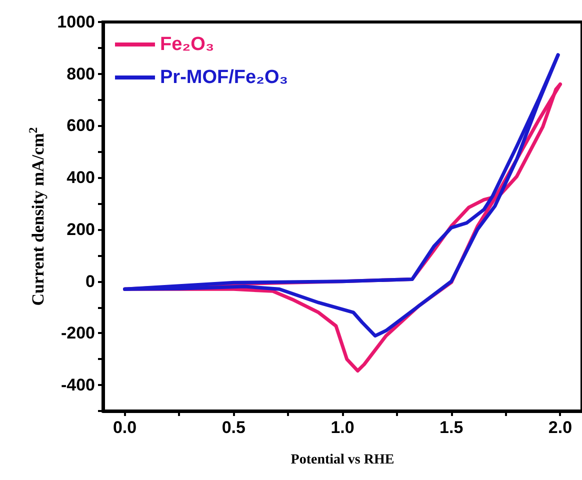  What do you see at coordinates (37, 216) in the screenshot?
I see `y-axis-title: Current density mA/cm2` at bounding box center [37, 216].